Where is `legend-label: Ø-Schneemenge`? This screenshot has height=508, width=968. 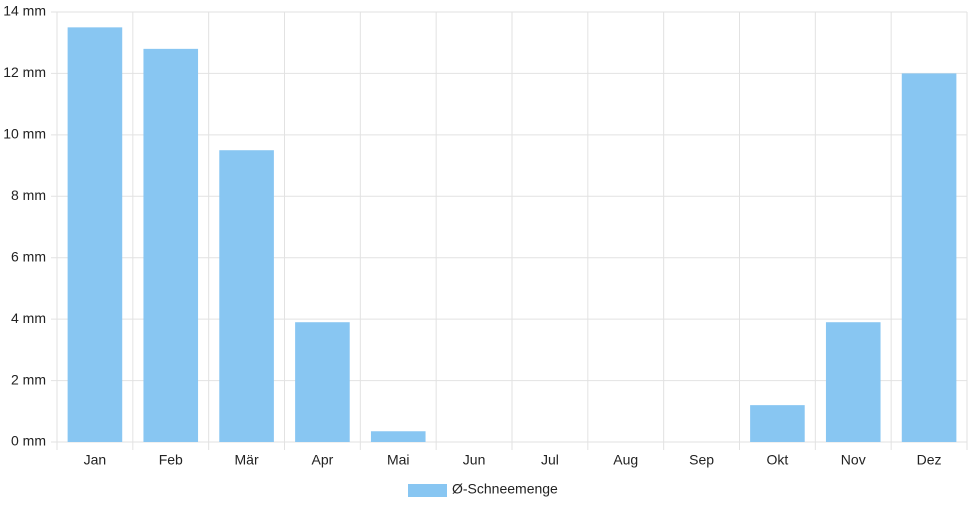
legend-label: Ø-Schneemenge is located at coordinates (505, 489).